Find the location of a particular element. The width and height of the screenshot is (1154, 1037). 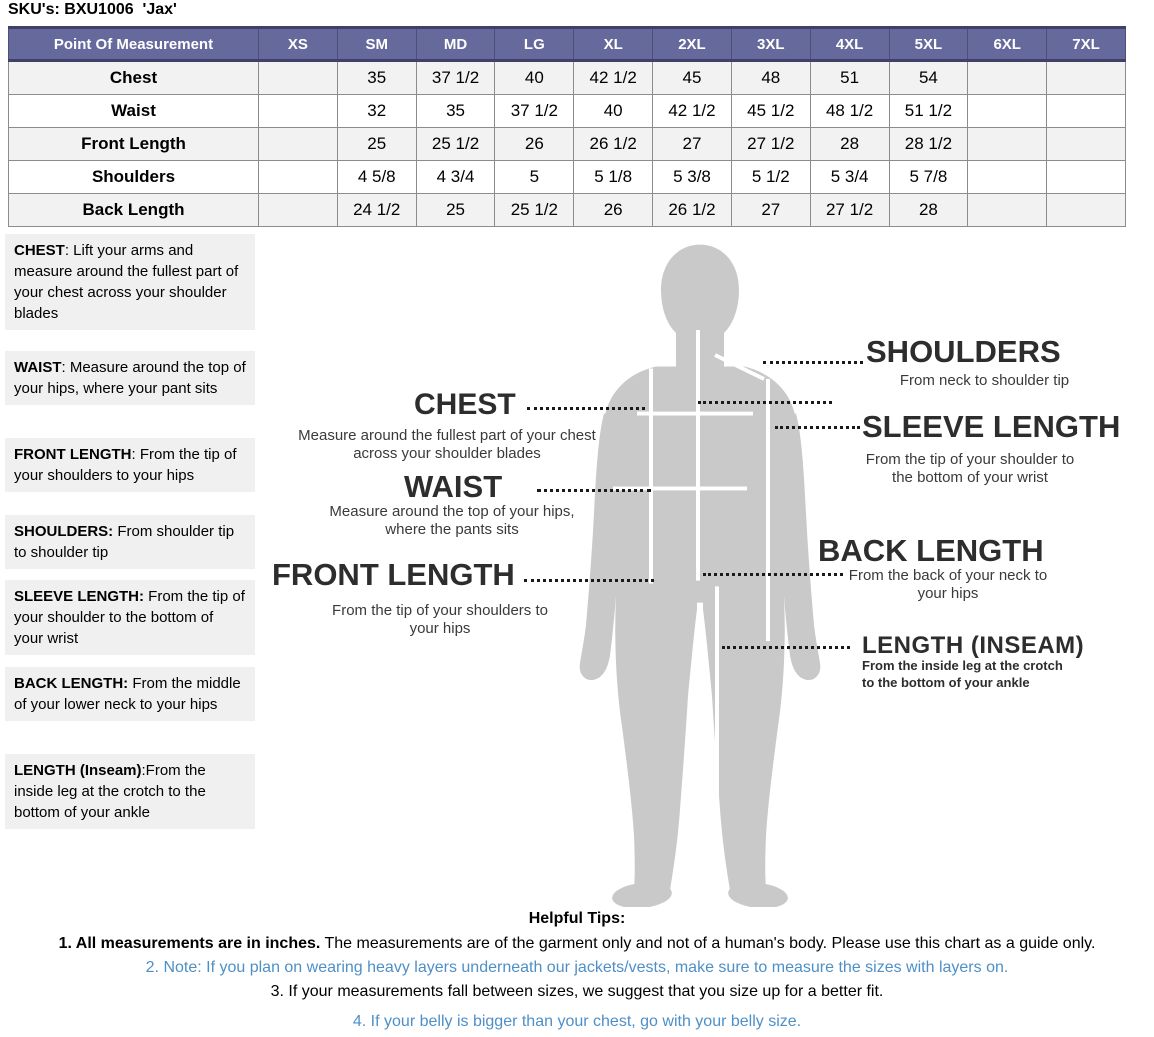

column-header-size: XL is located at coordinates (613, 44).